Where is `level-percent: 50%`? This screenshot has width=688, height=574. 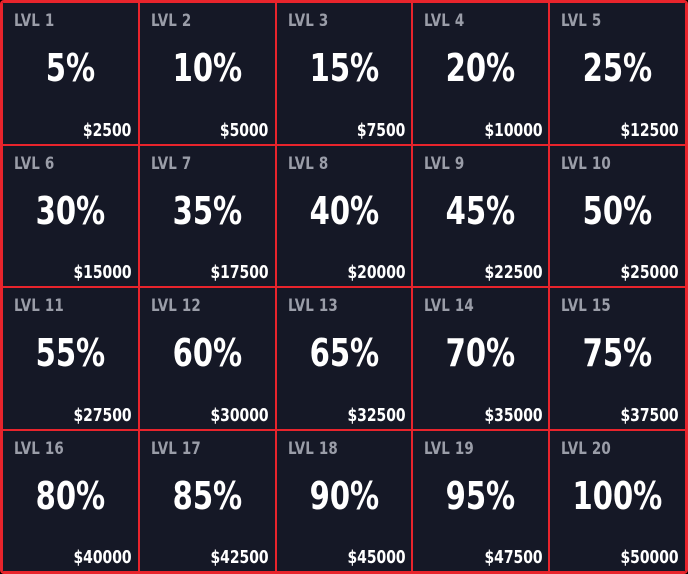
level-percent: 50% is located at coordinates (617, 210).